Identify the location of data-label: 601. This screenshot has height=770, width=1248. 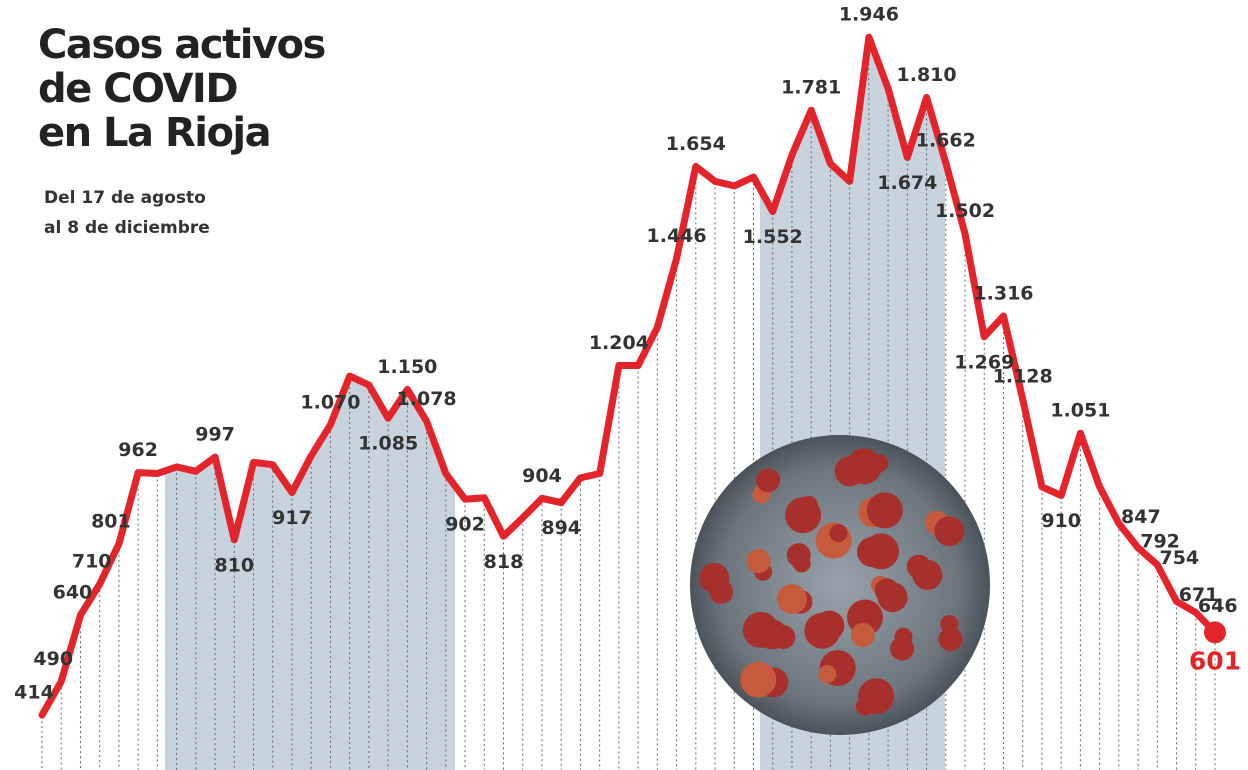
(1215, 660).